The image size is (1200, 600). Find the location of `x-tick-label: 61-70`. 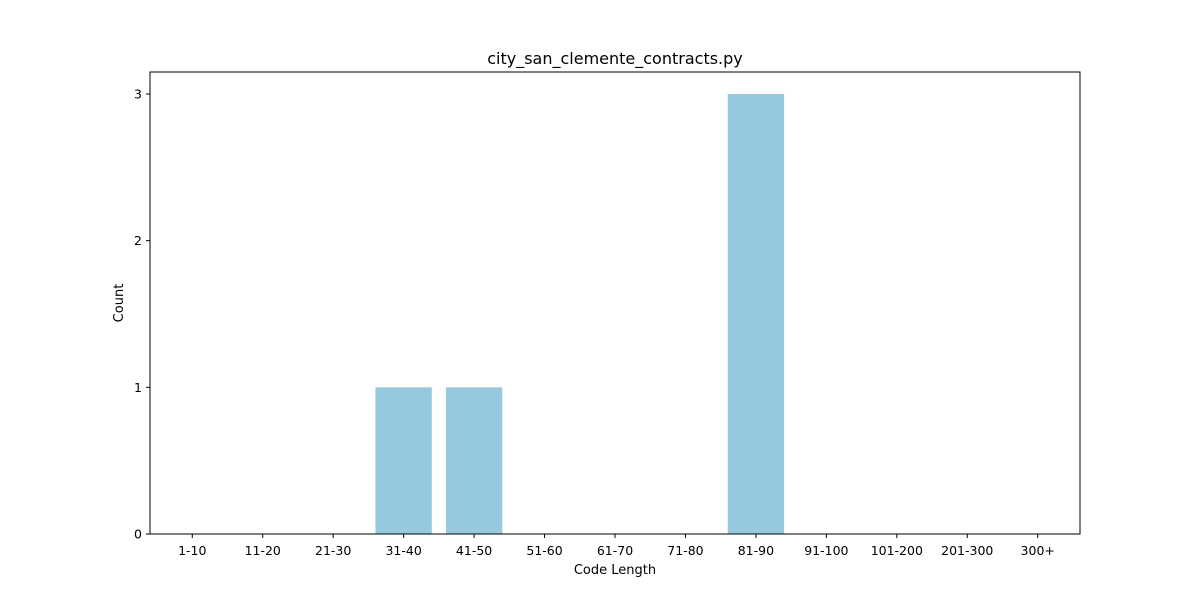

x-tick-label: 61-70 is located at coordinates (615, 550).